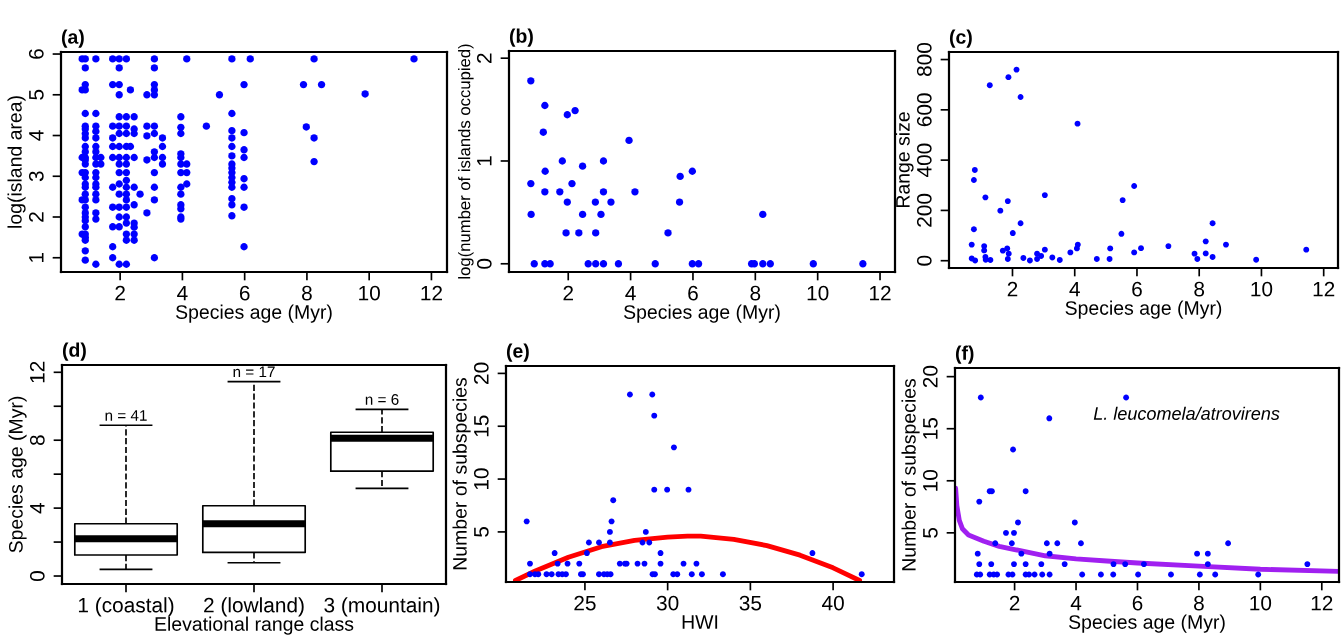  I want to click on y-tick-label: 400, so click(924, 160).